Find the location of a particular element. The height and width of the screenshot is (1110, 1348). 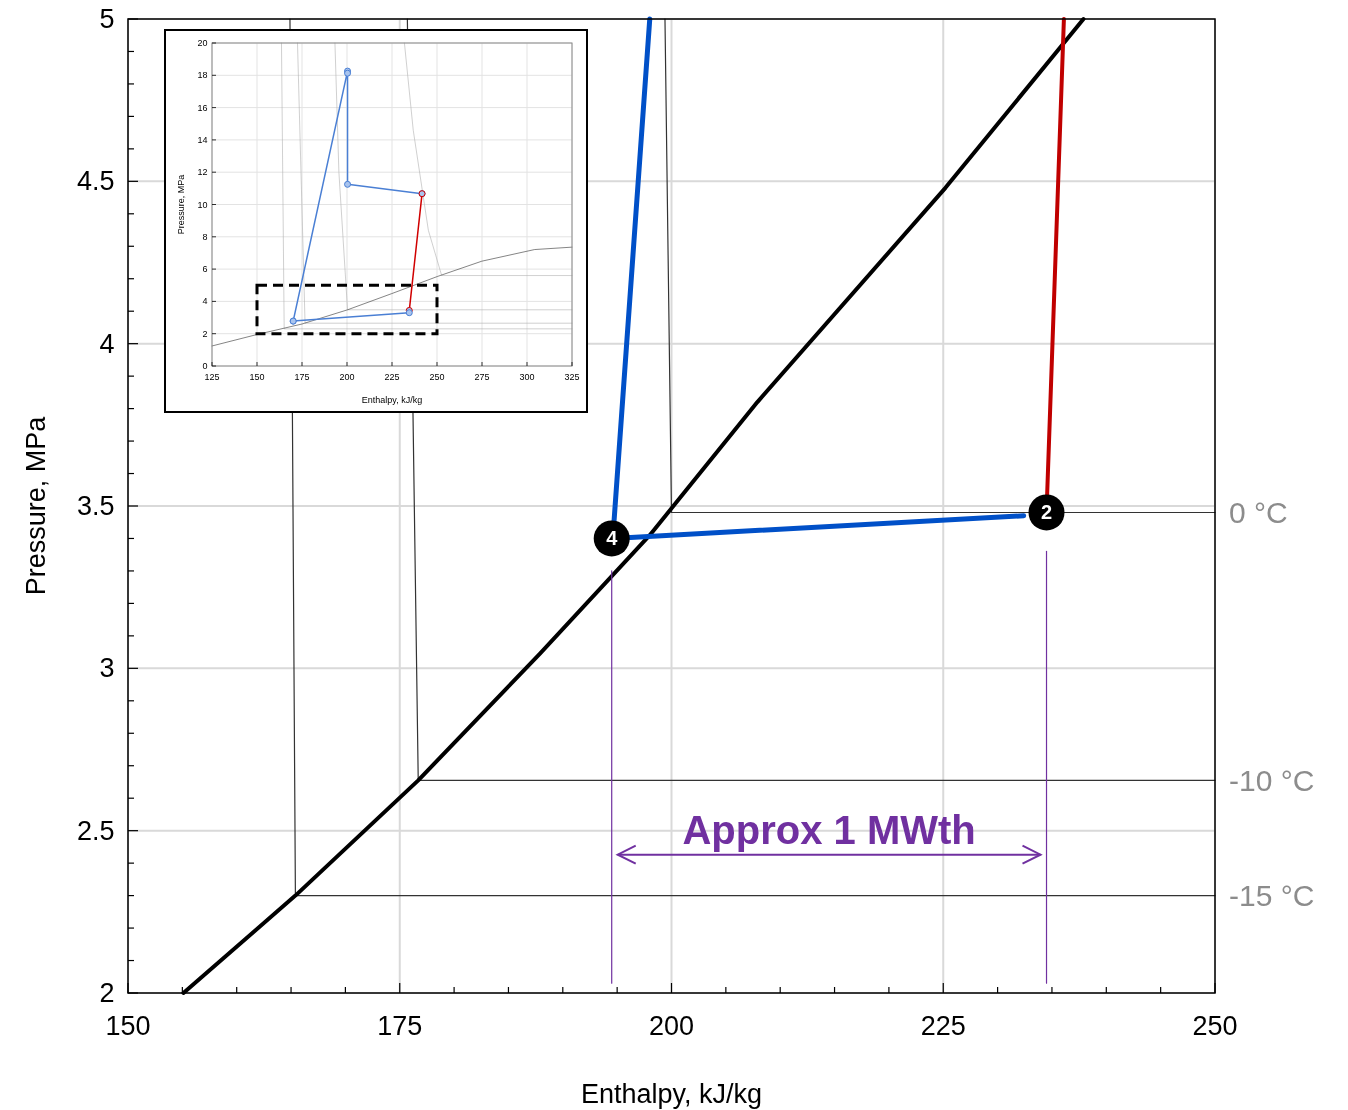

x-tick-label: 300 is located at coordinates (527, 376).